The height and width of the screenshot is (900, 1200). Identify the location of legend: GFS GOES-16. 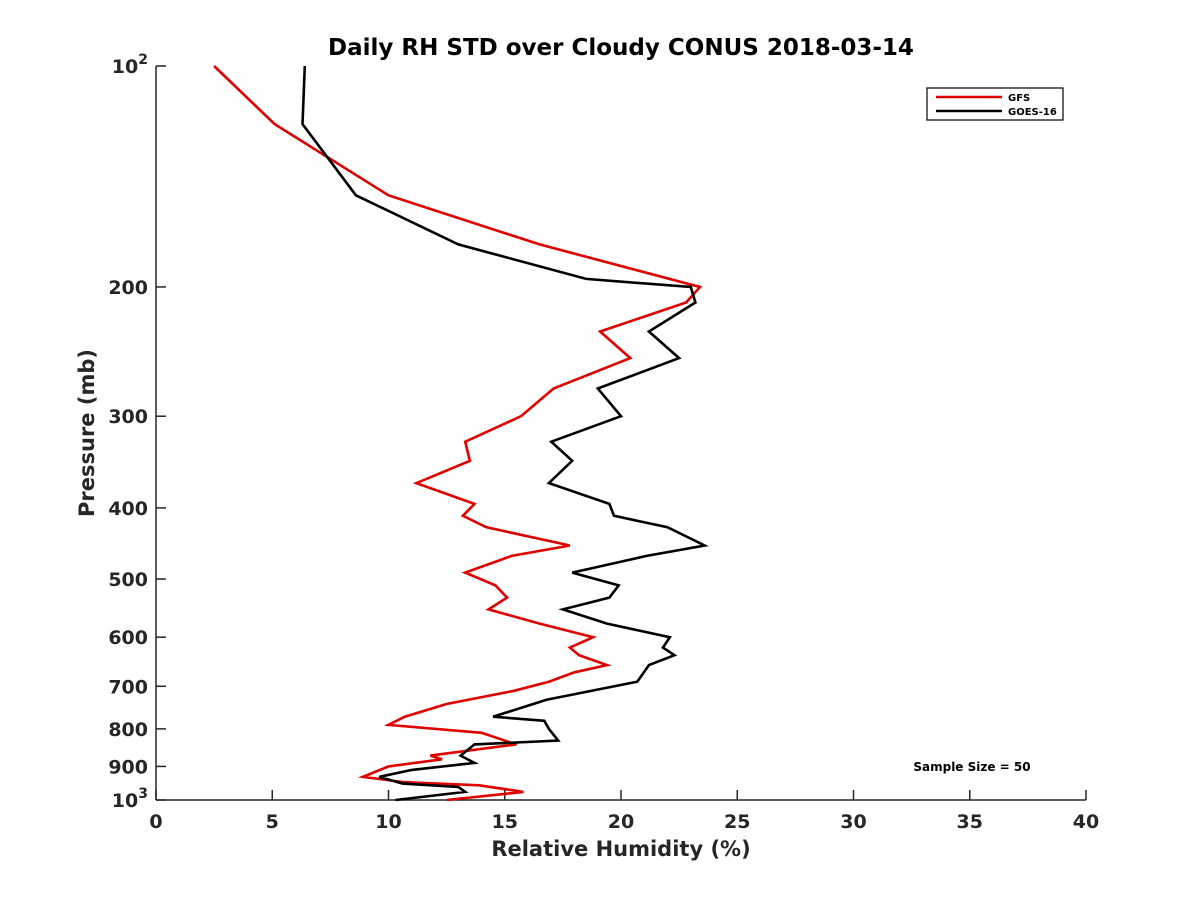
(995, 104).